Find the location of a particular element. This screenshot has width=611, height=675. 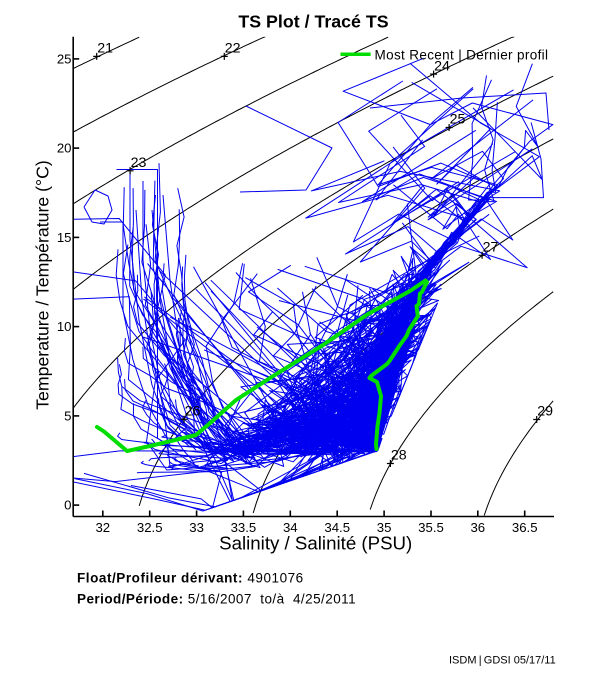

svg-text: 35.5 is located at coordinates (431, 527).